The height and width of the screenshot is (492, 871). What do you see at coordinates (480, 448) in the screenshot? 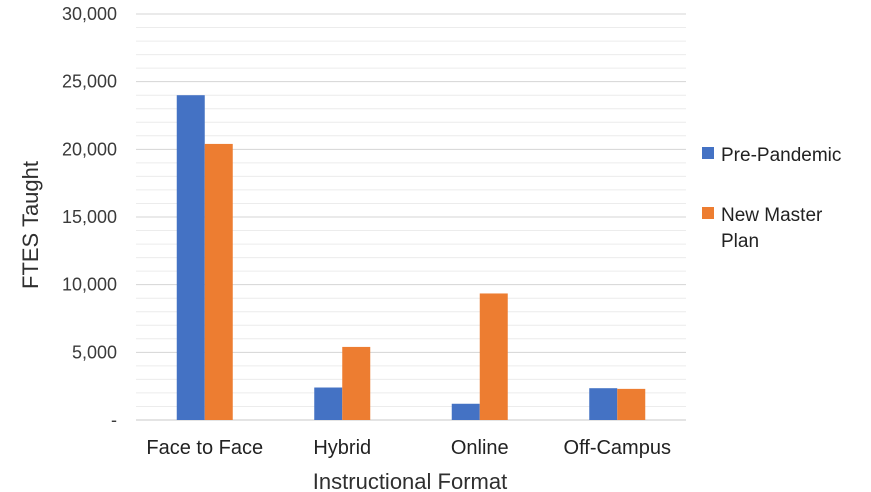
I see `x-category-label: Online` at bounding box center [480, 448].